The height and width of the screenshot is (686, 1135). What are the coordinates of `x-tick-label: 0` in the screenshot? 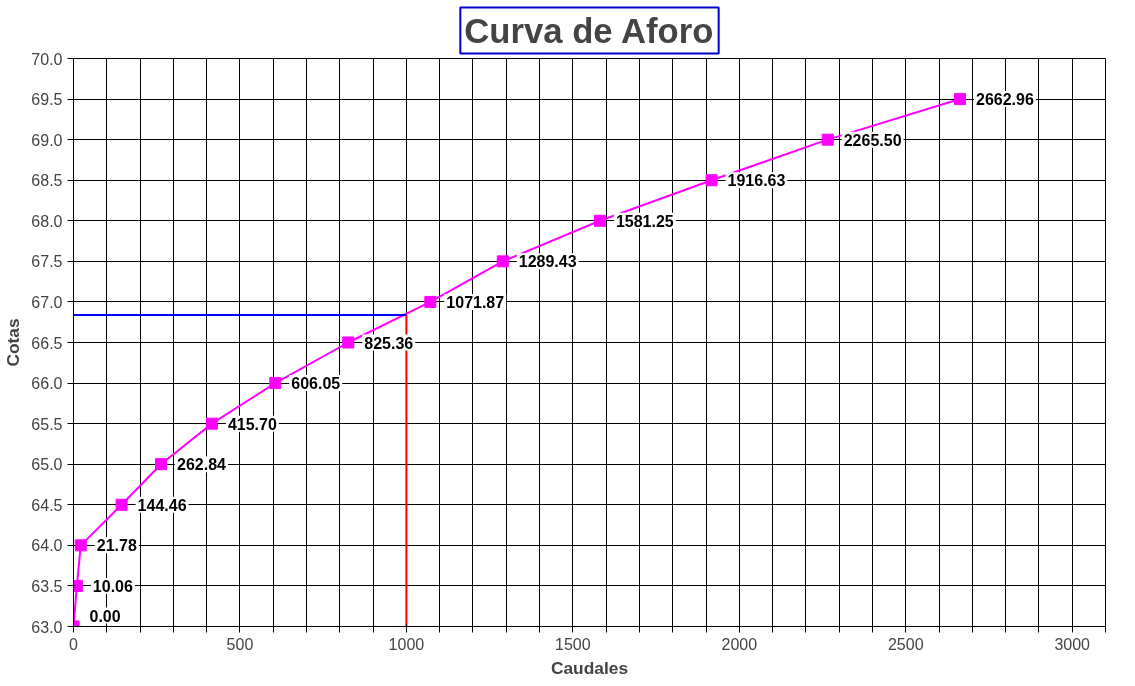 It's located at (74, 644).